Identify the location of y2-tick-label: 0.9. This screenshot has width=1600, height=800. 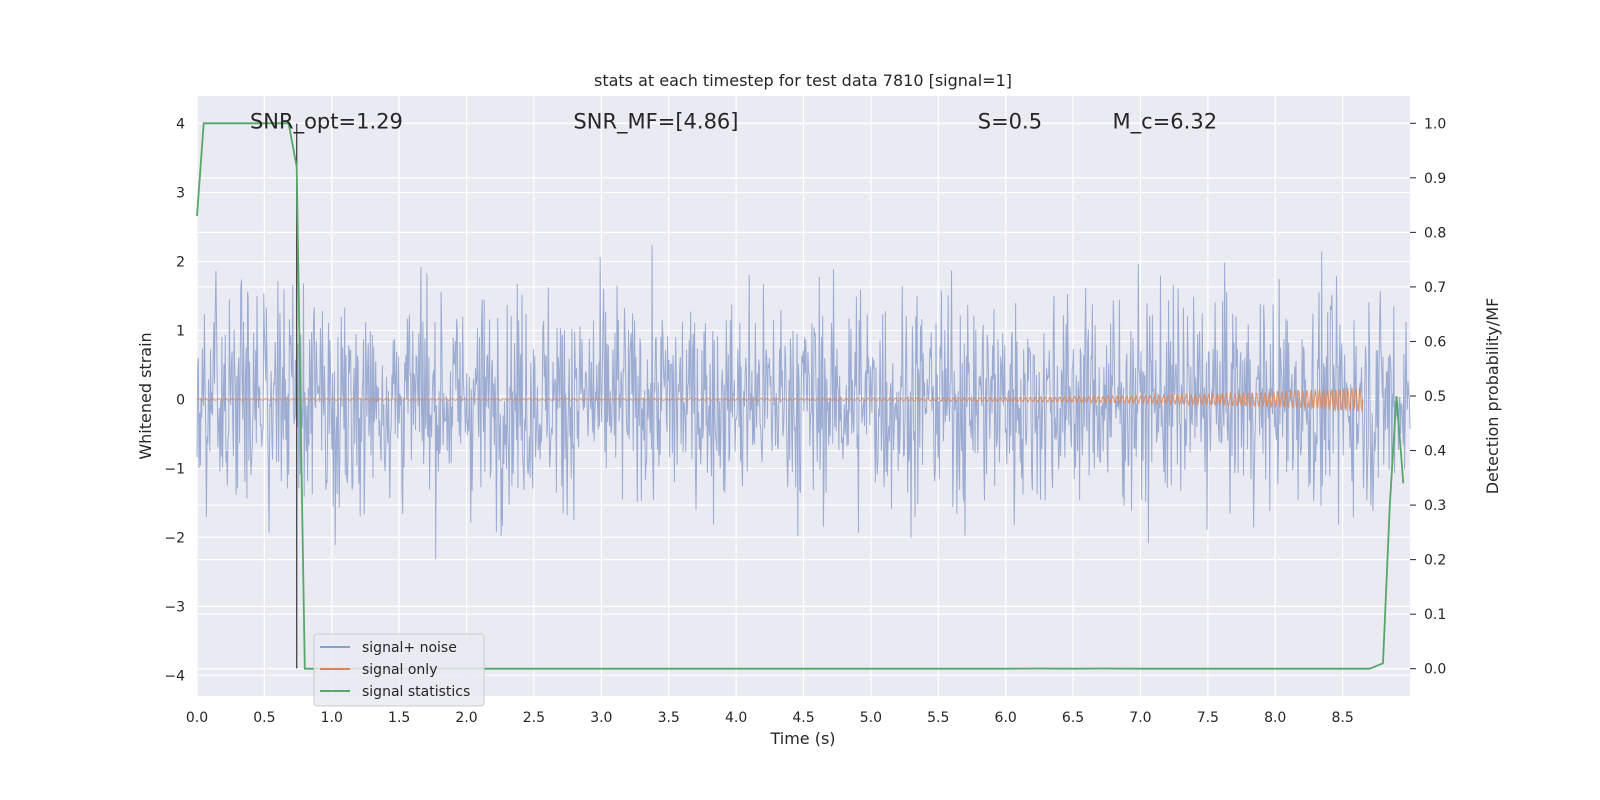
(1435, 179).